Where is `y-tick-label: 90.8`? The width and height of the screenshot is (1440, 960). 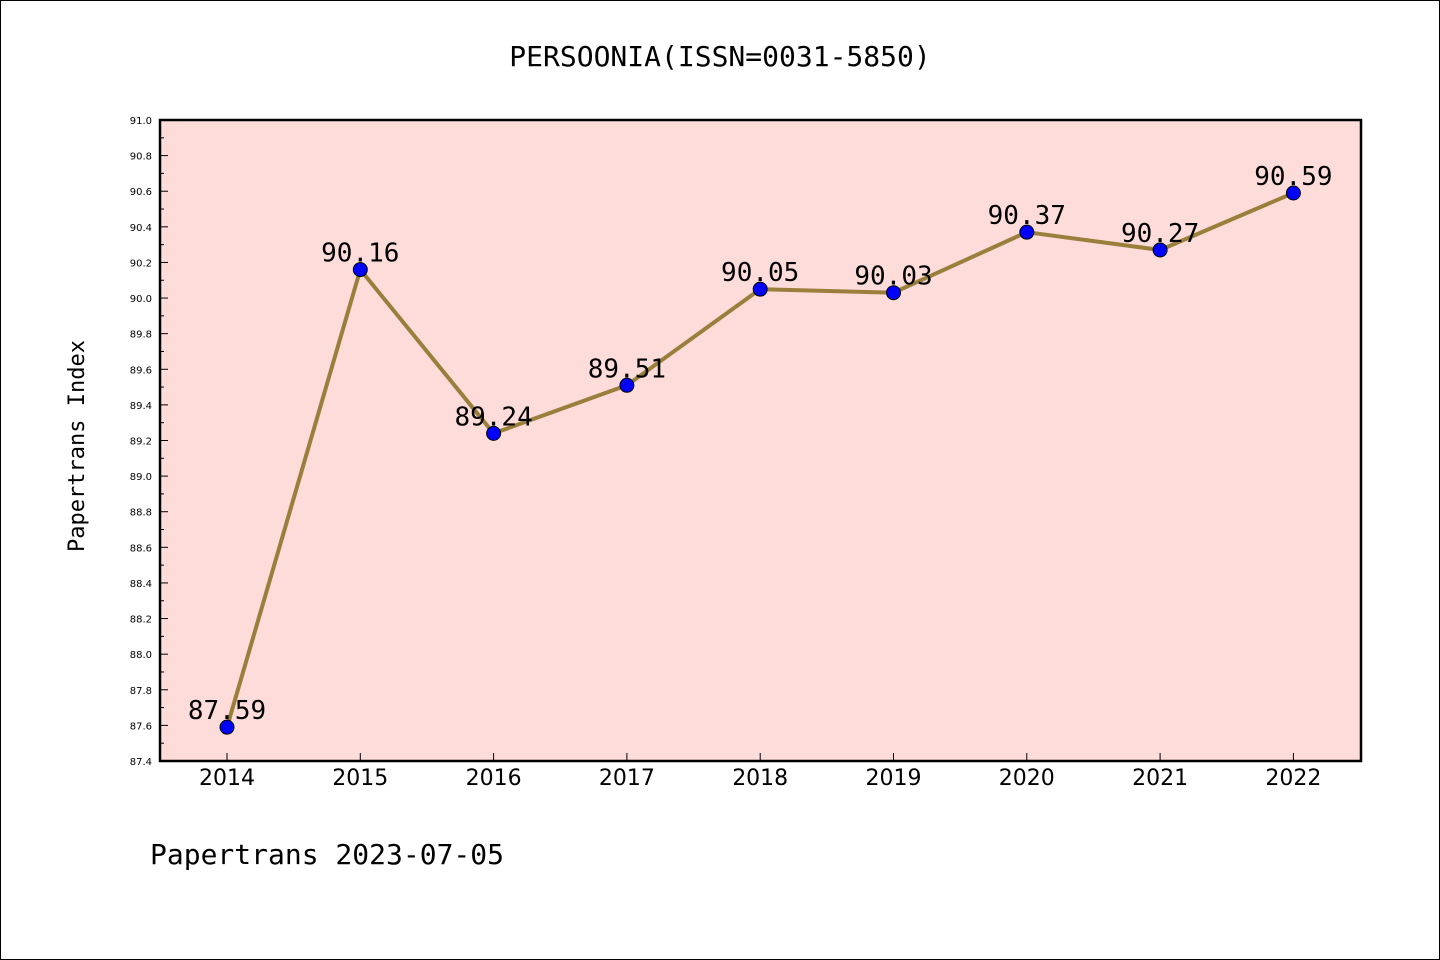 y-tick-label: 90.8 is located at coordinates (141, 157).